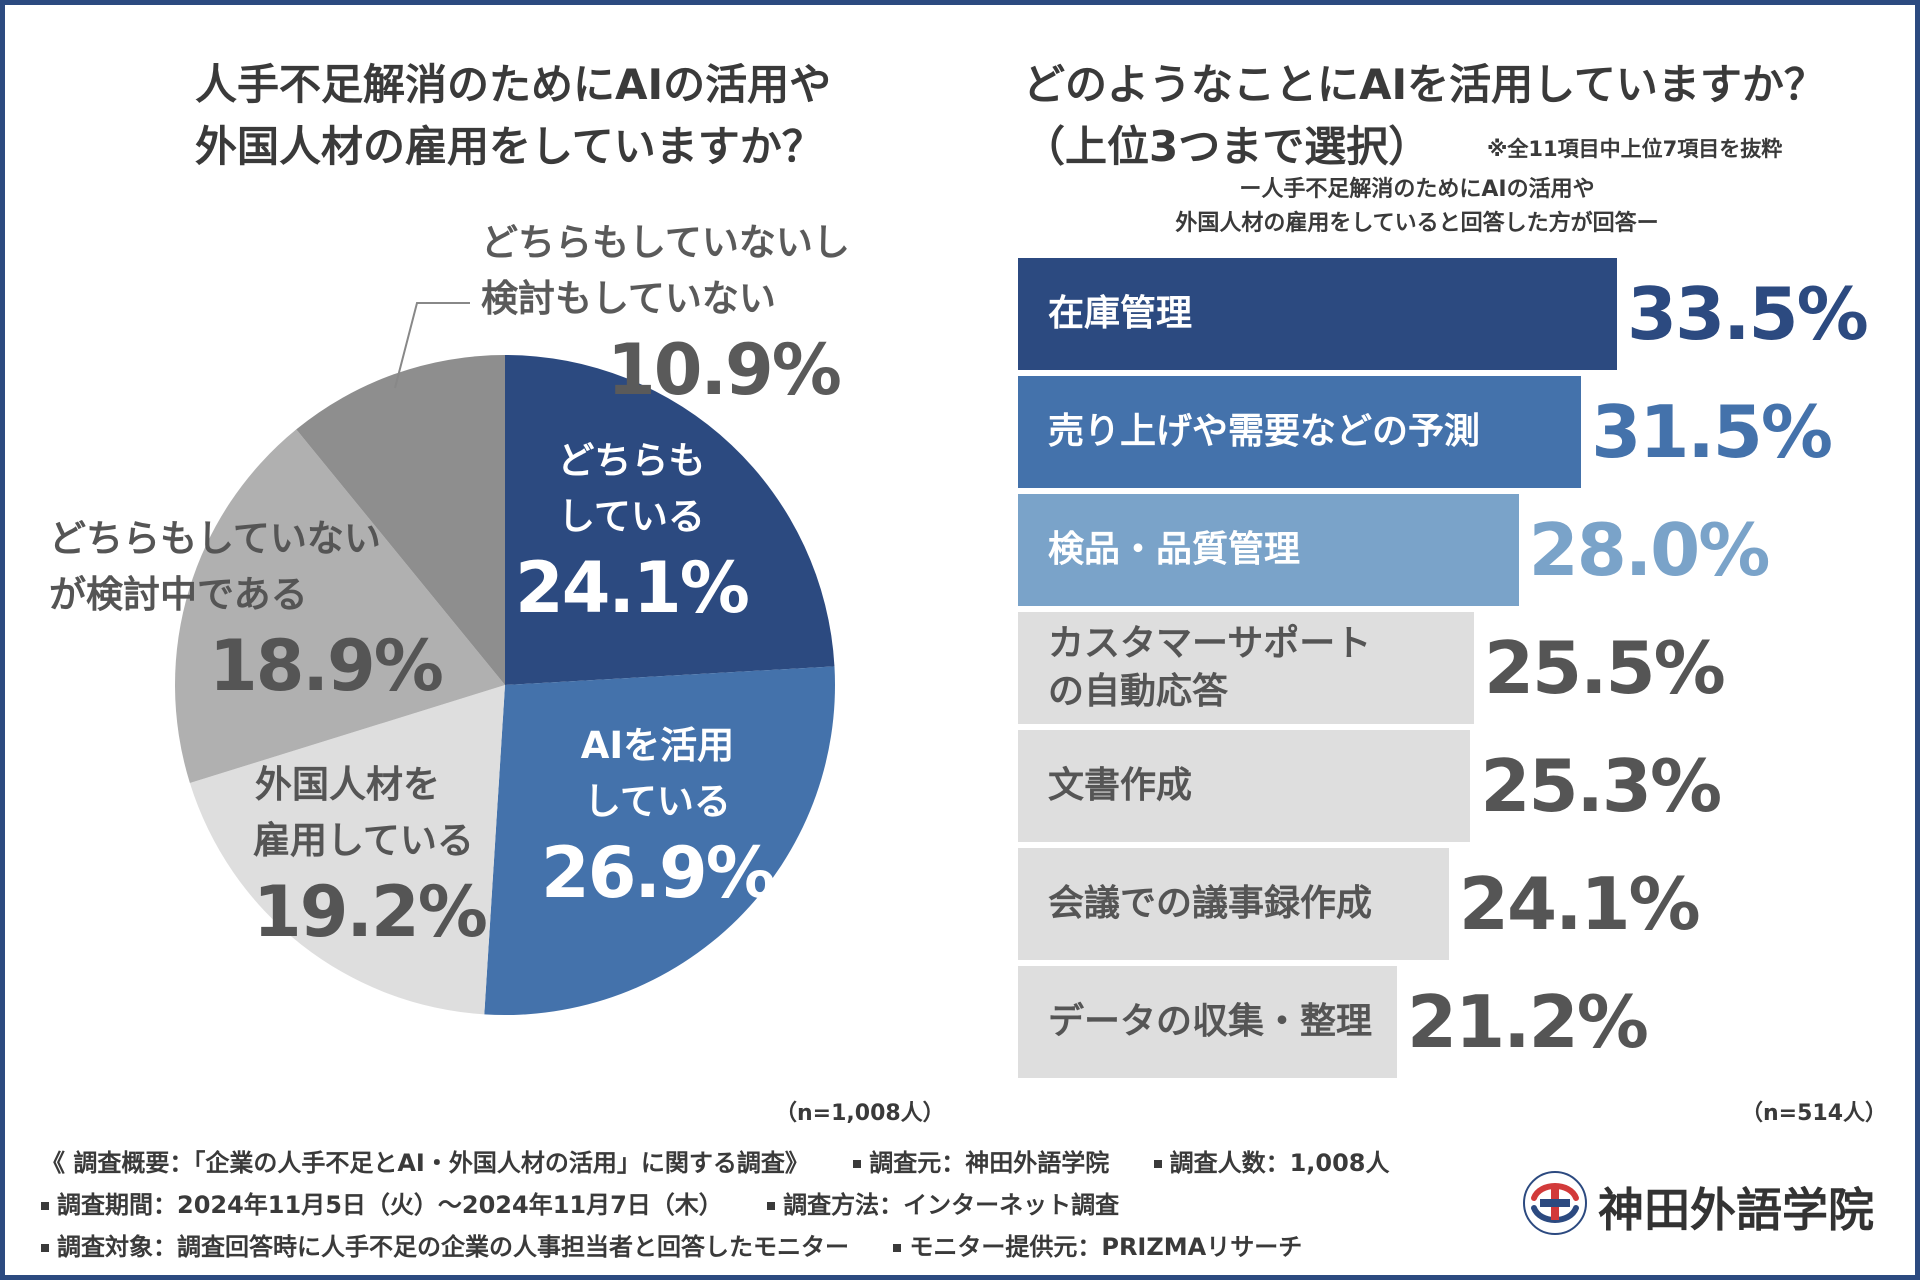 The width and height of the screenshot is (1920, 1280). I want to click on footer-survey-source: 調査元：神田外語学院, so click(981, 1163).